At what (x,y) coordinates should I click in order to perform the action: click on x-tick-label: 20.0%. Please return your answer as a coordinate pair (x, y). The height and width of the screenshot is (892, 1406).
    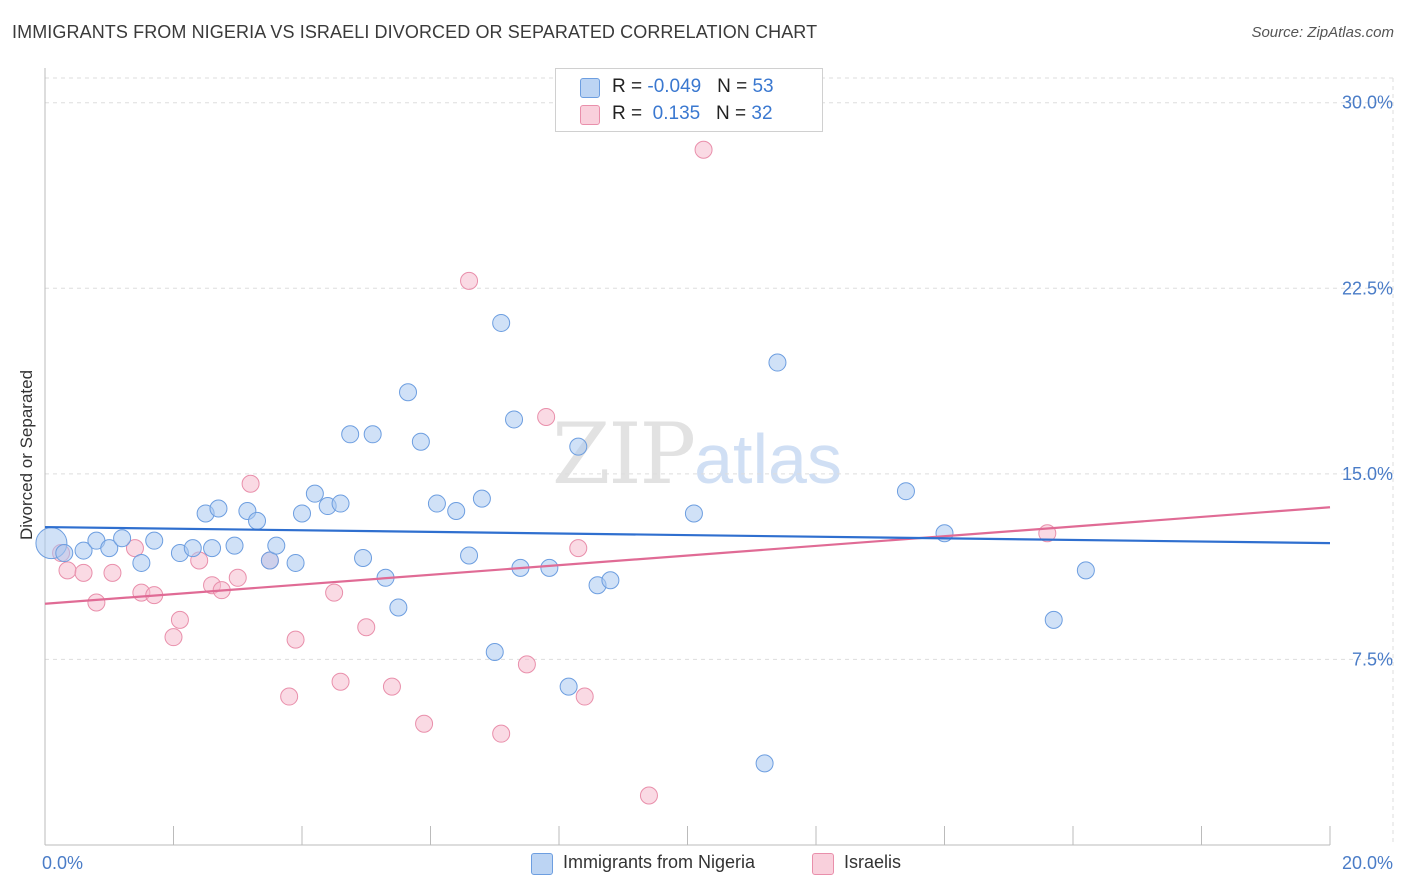
    Looking at the image, I should click on (1367, 863).